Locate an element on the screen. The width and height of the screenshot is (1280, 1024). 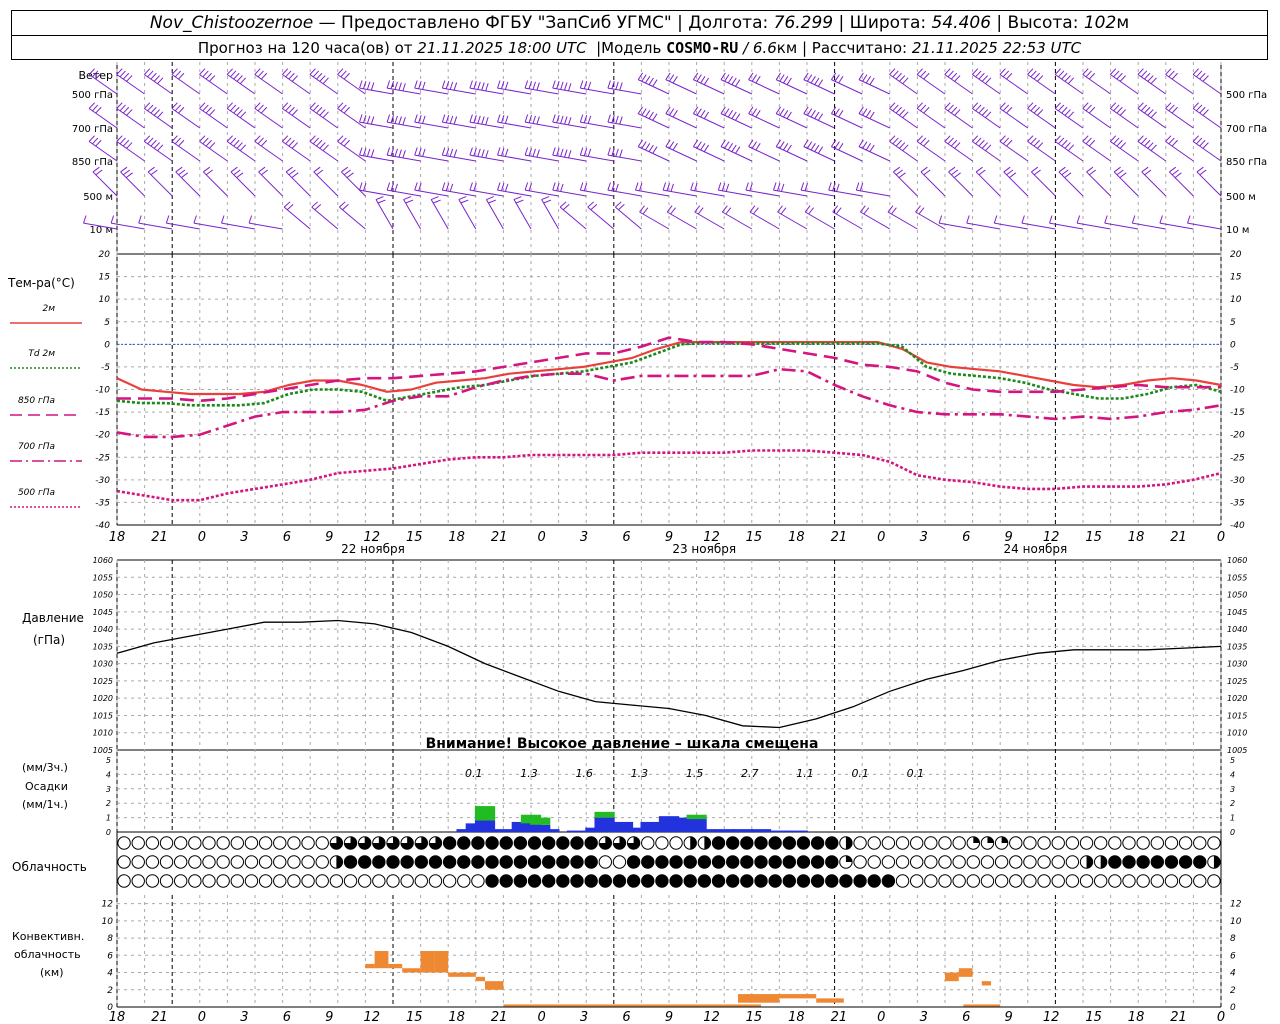
hour-label: 15 is located at coordinates (1093, 537).